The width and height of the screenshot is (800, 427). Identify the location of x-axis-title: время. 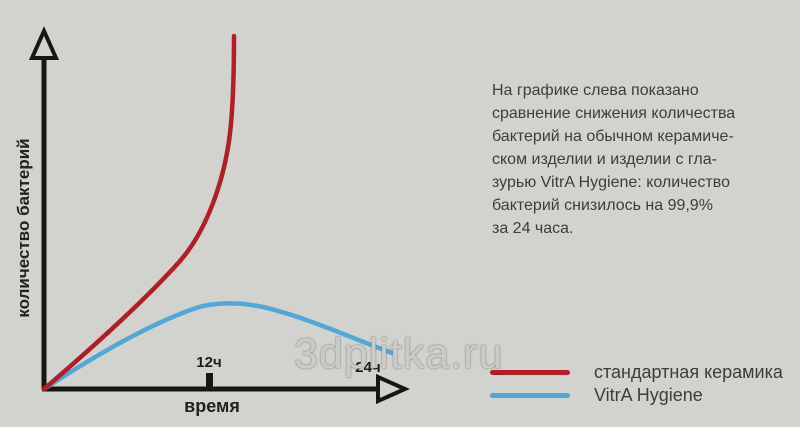
(212, 406).